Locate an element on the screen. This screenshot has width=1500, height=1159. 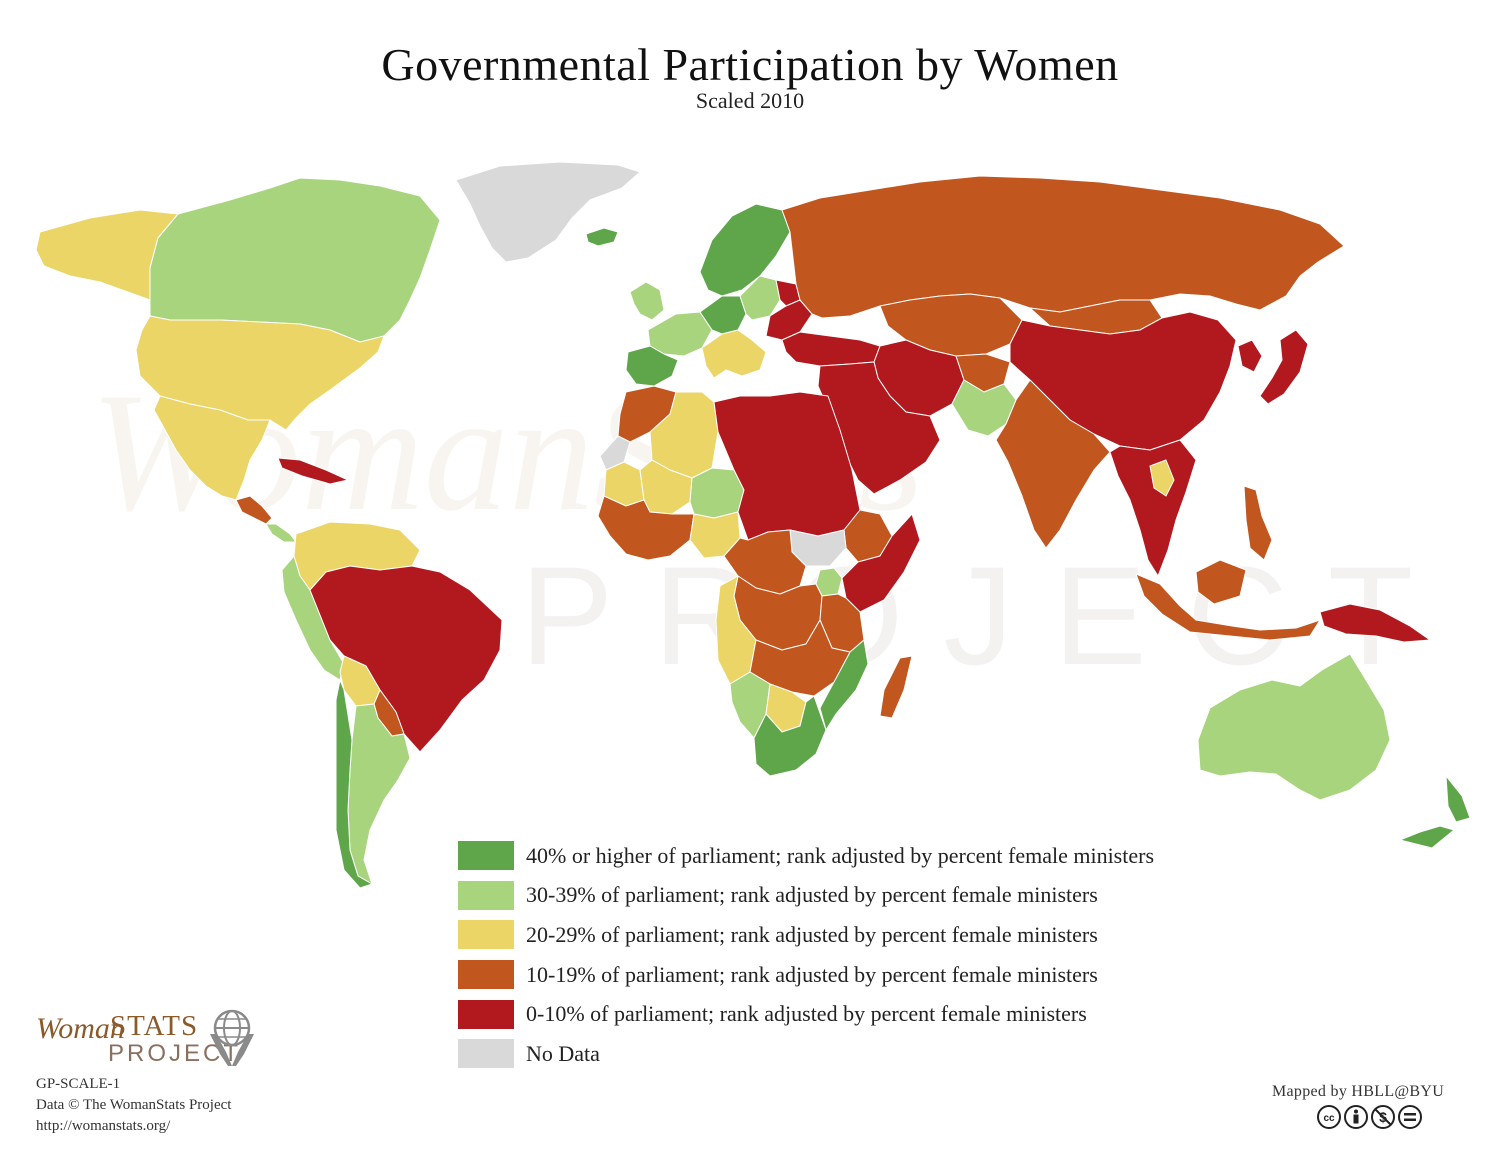
region-laos is located at coordinates (1162, 478).